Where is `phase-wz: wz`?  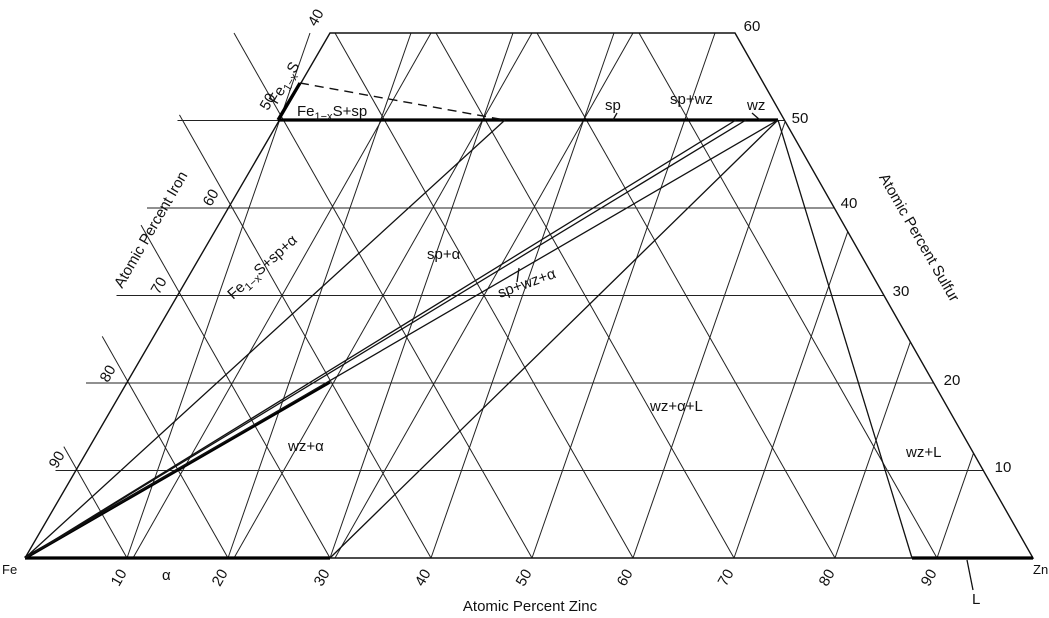
phase-wz: wz is located at coordinates (755, 105).